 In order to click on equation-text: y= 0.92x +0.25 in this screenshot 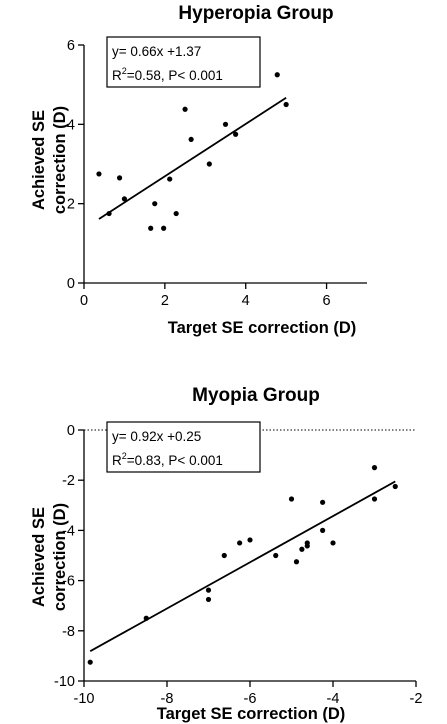, I will do `click(156, 436)`.